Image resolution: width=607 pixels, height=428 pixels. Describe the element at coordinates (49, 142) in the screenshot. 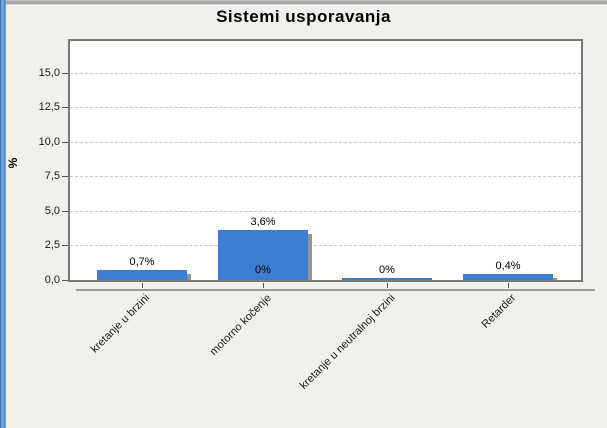

I see `y-tick-label: 10,0` at that location.